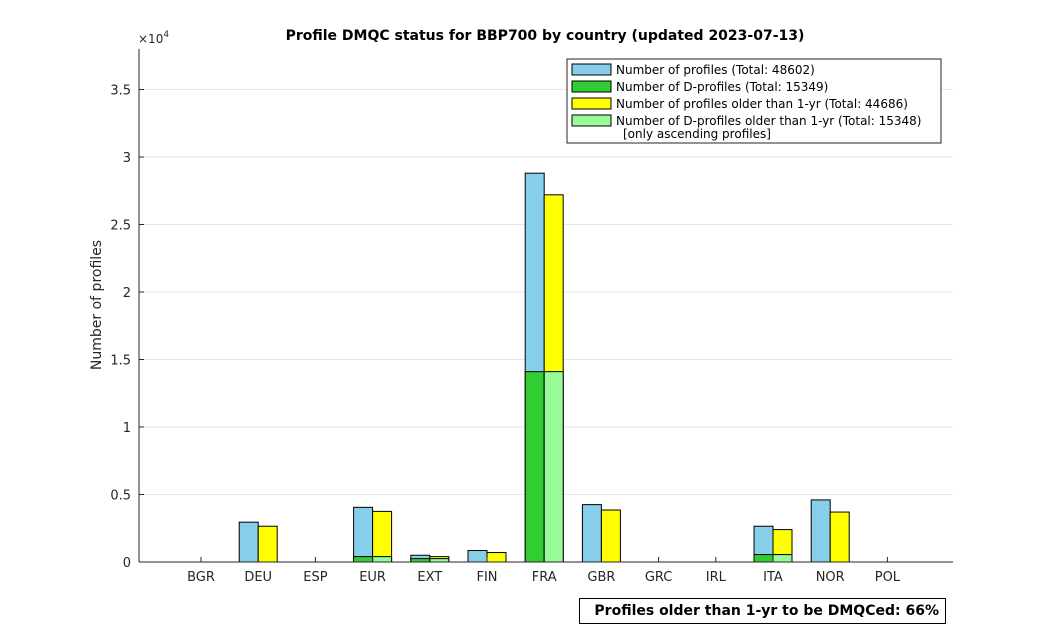  I want to click on y-tick-label: 0.5, so click(120, 496).